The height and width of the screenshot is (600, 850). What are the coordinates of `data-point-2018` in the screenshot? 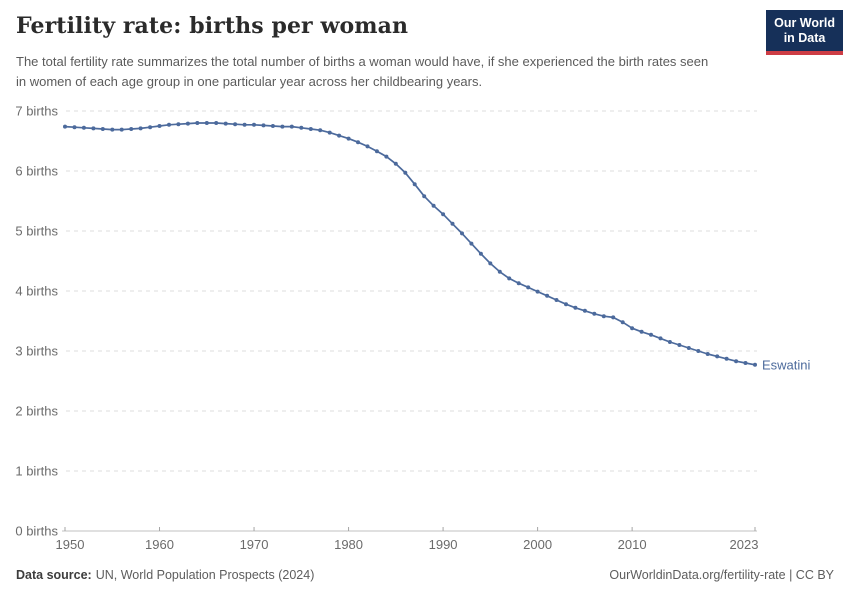 It's located at (707, 354).